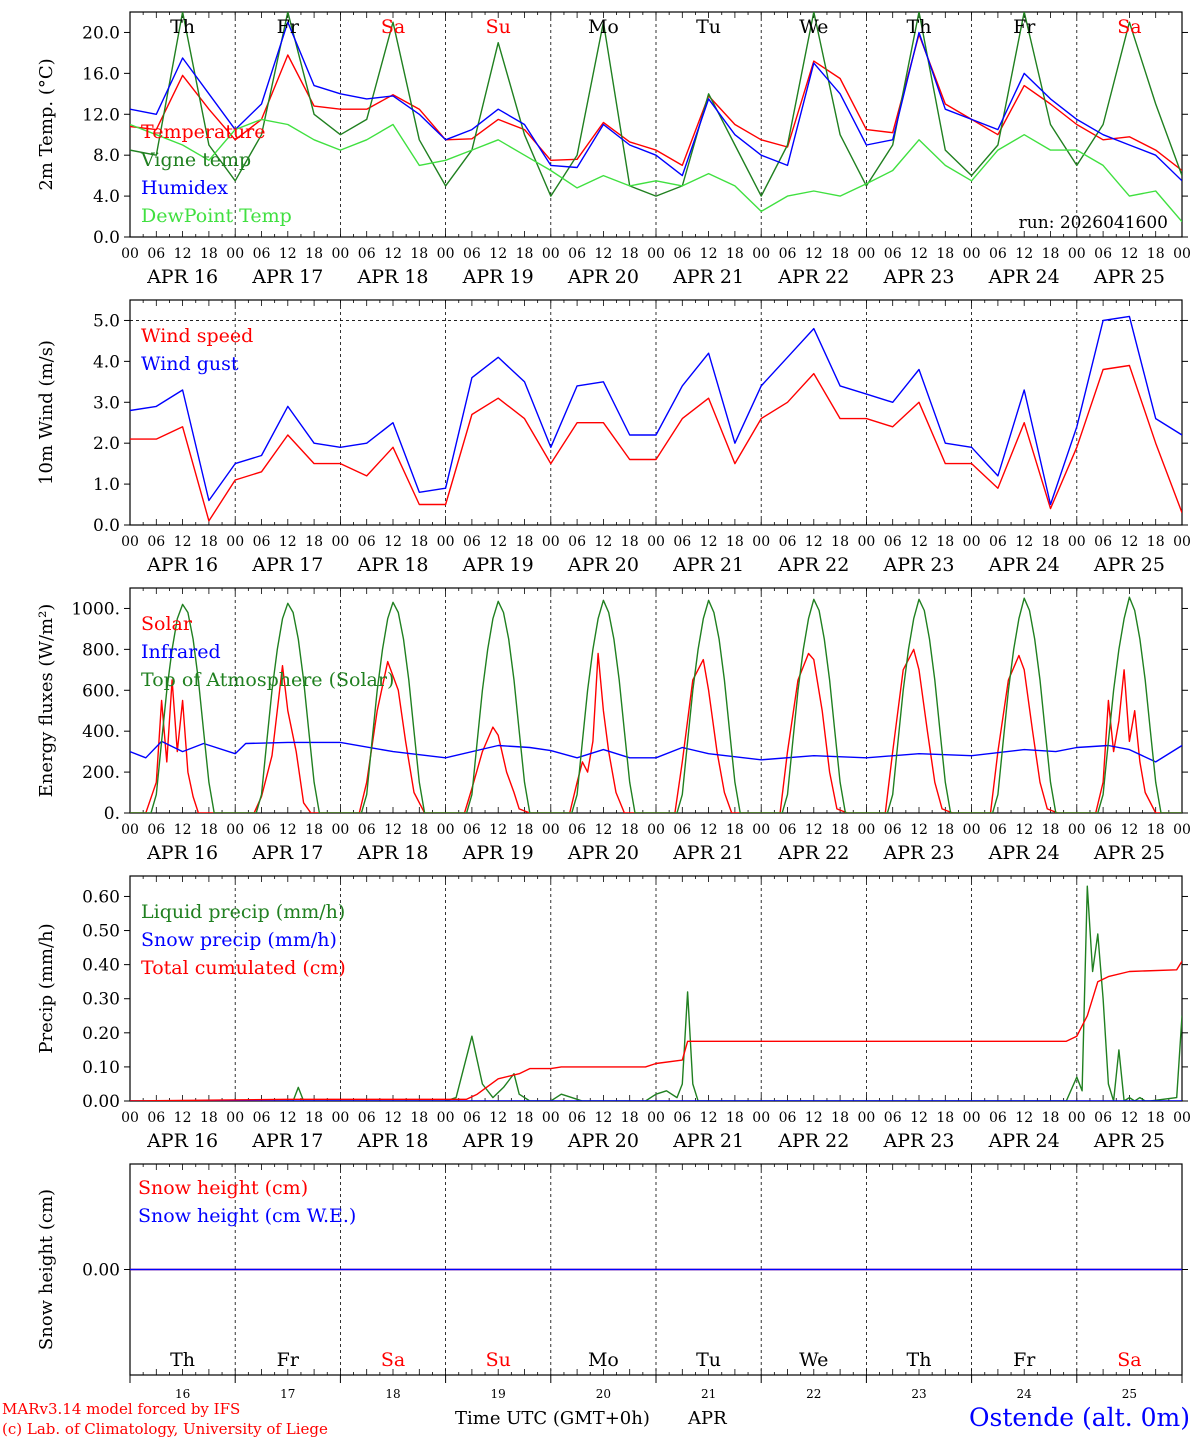  I want to click on month-label: APR, so click(707, 1418).